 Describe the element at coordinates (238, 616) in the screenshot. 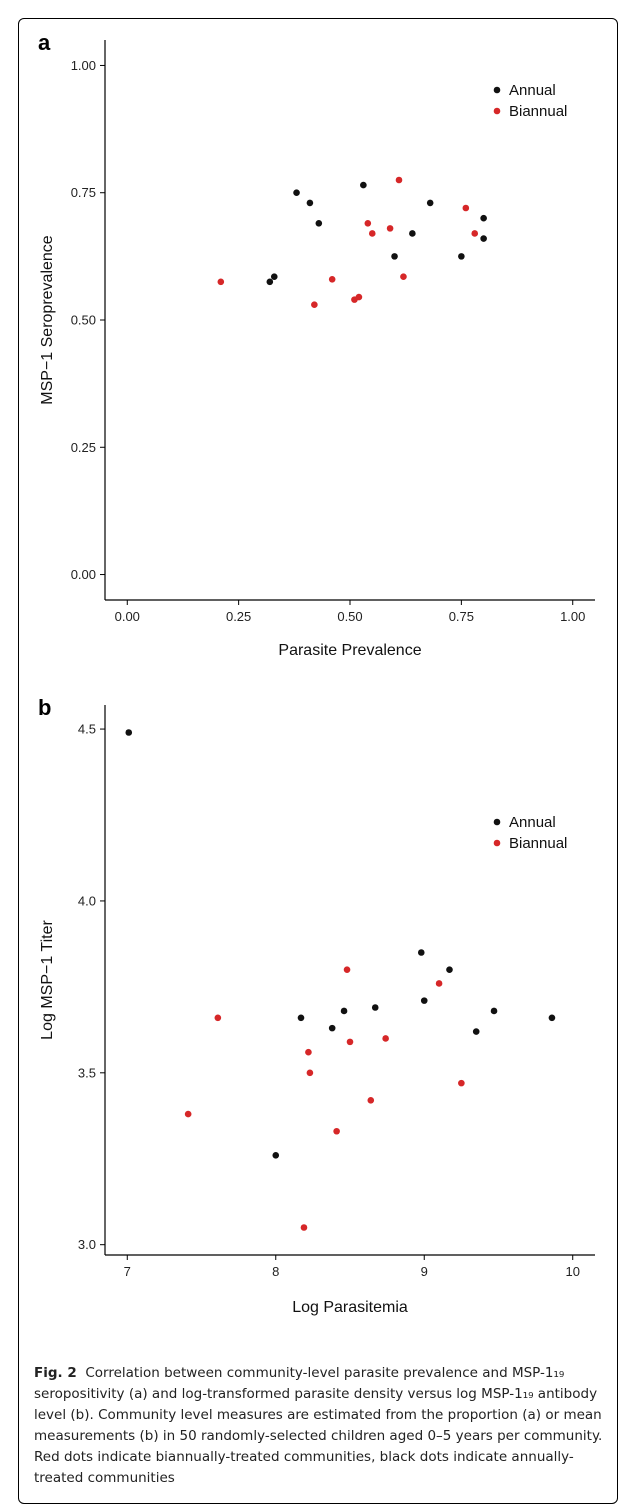

I see `x-tick-label: 0.25` at that location.